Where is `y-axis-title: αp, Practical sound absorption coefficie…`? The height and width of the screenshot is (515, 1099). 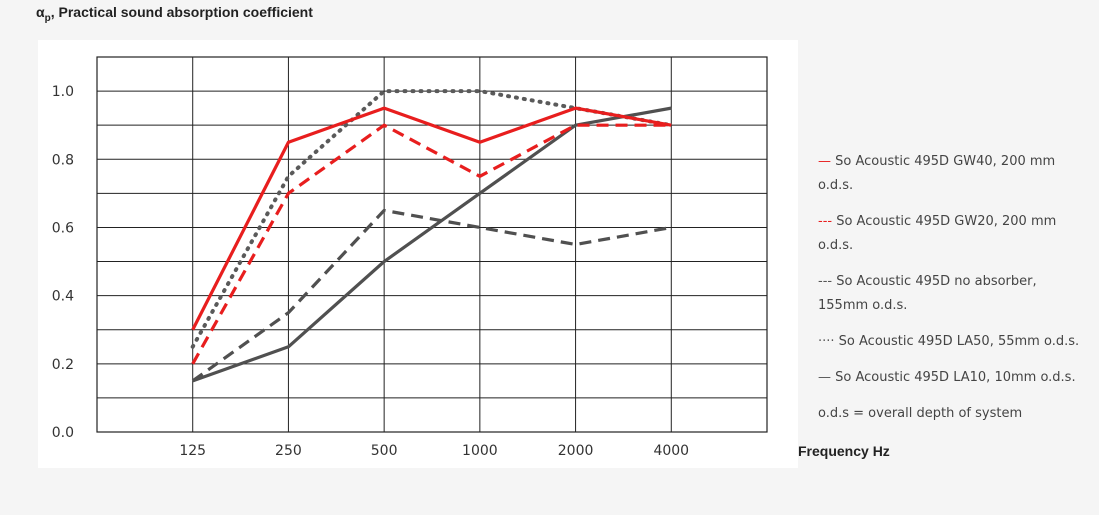 y-axis-title: αp, Practical sound absorption coefficie… is located at coordinates (174, 14).